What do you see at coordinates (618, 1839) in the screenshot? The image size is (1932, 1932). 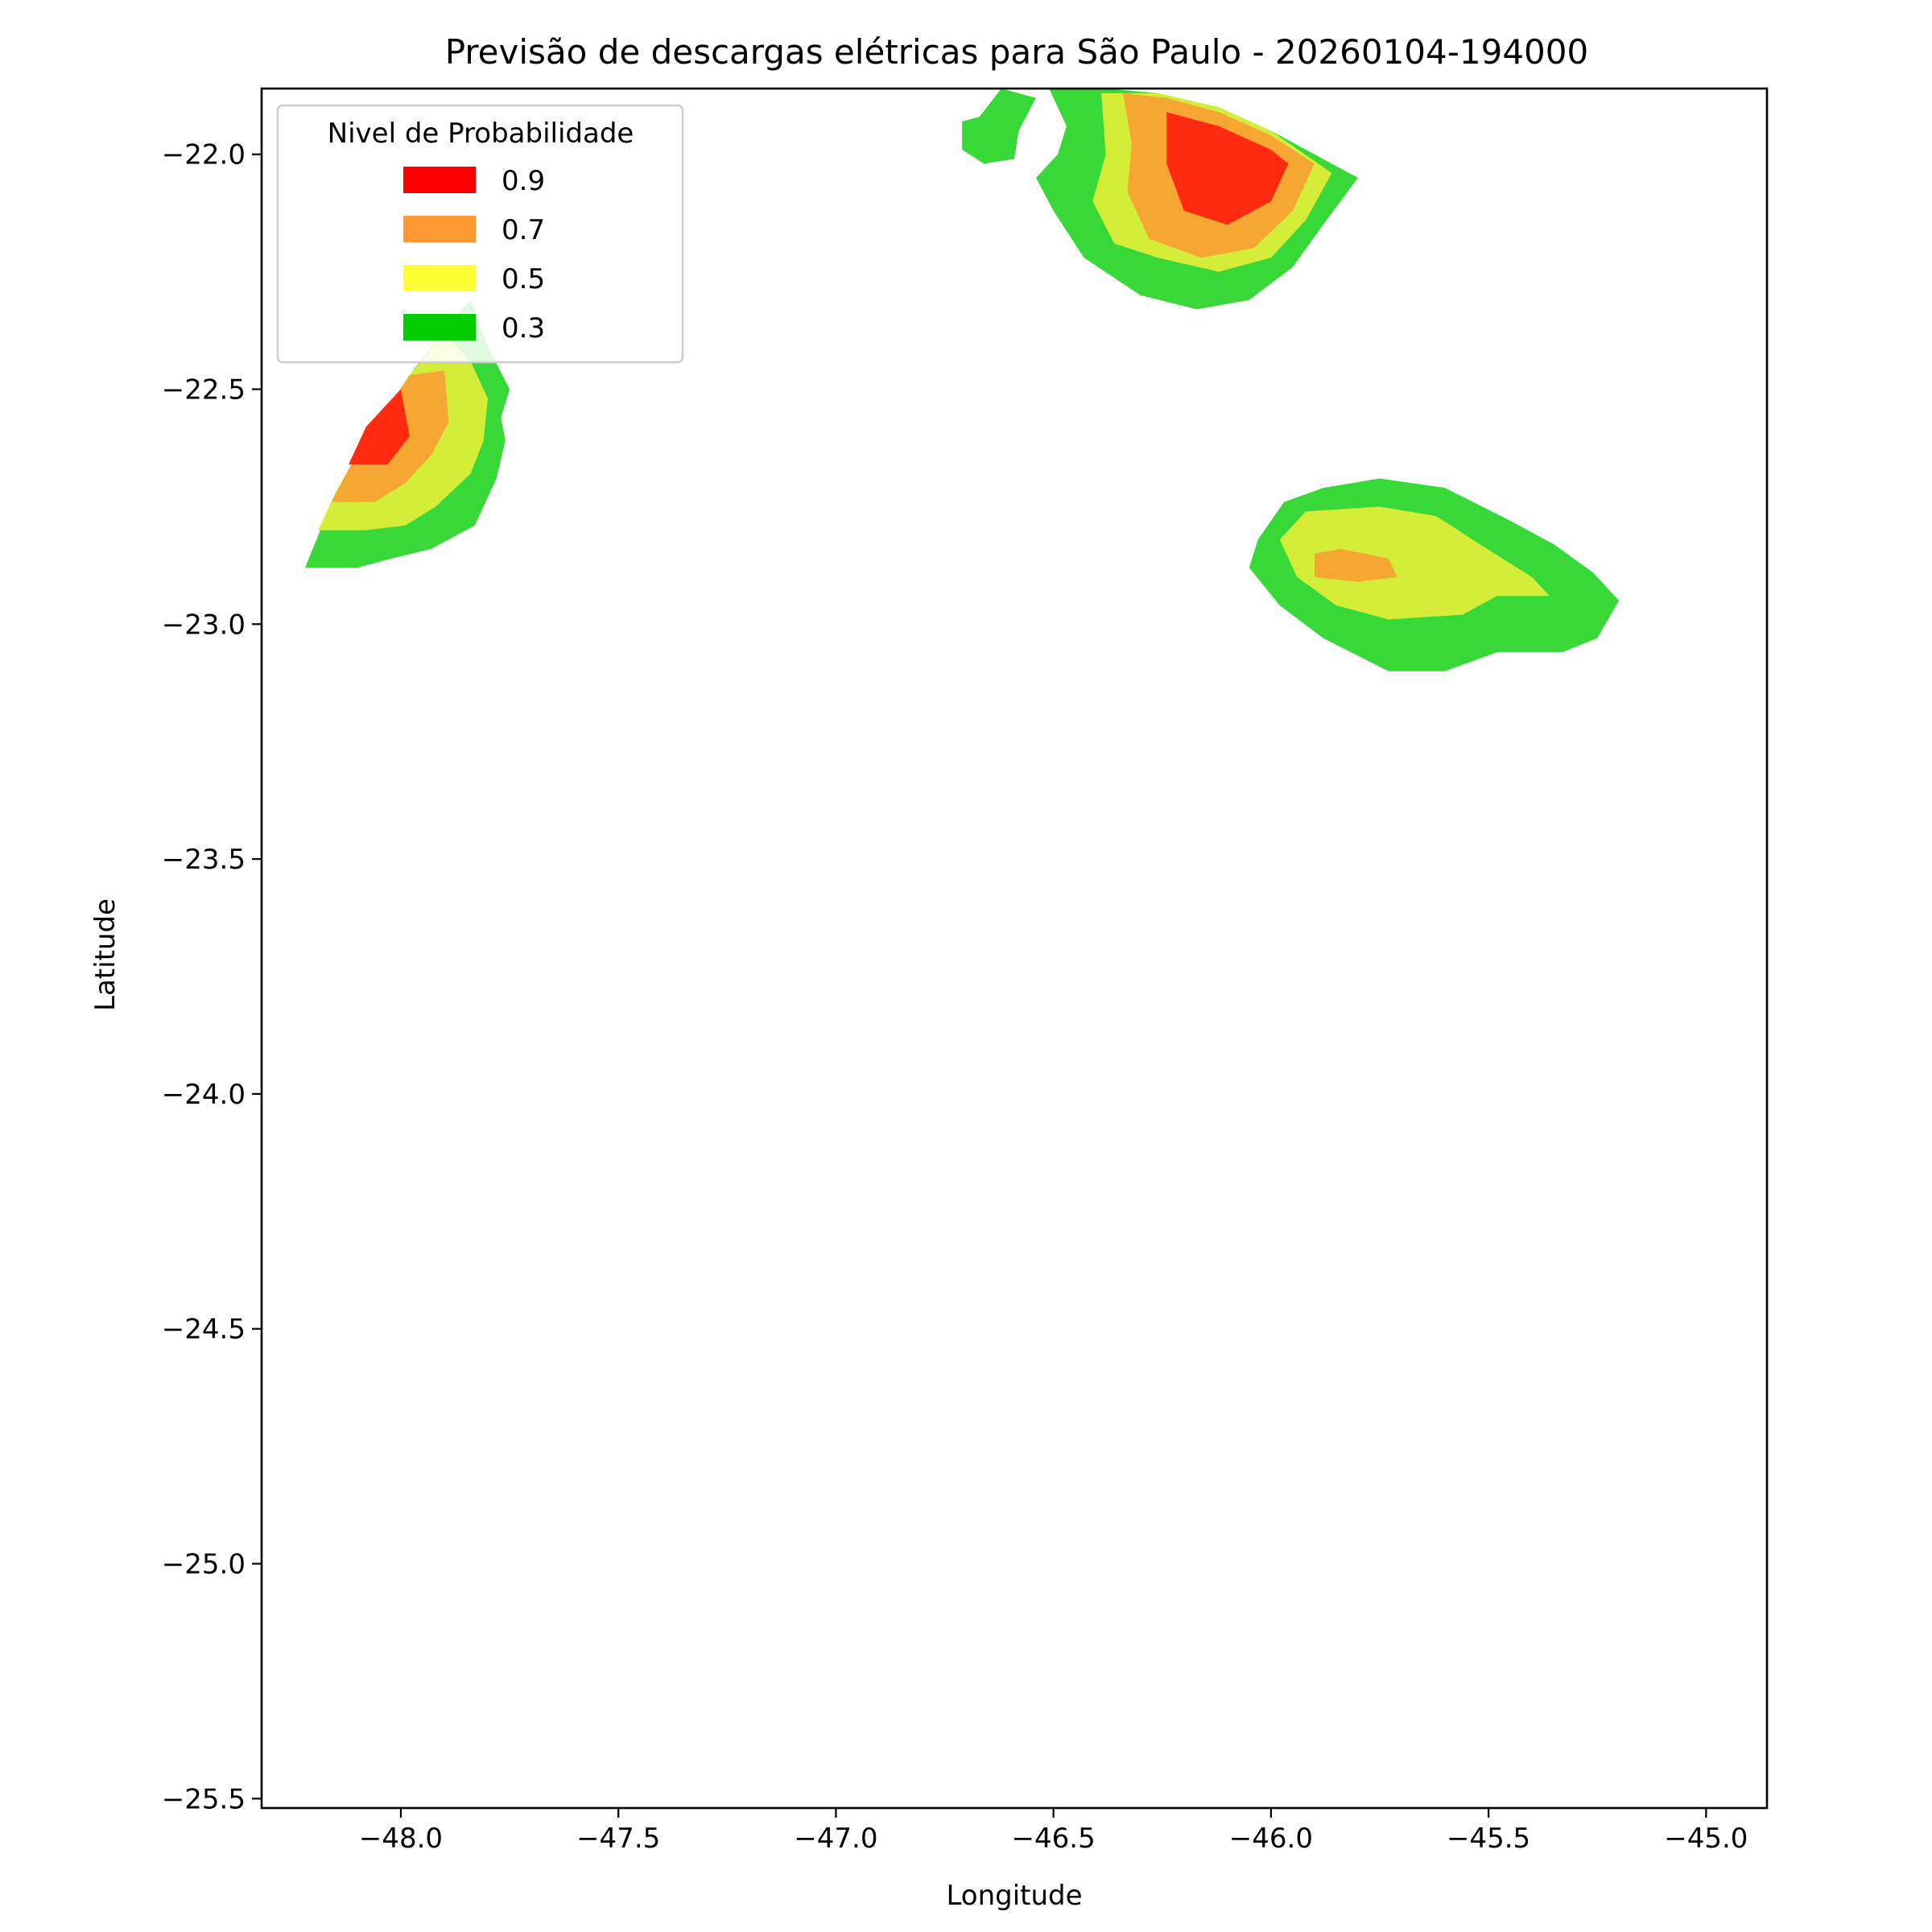 I see `x-tick-label: −47.5` at bounding box center [618, 1839].